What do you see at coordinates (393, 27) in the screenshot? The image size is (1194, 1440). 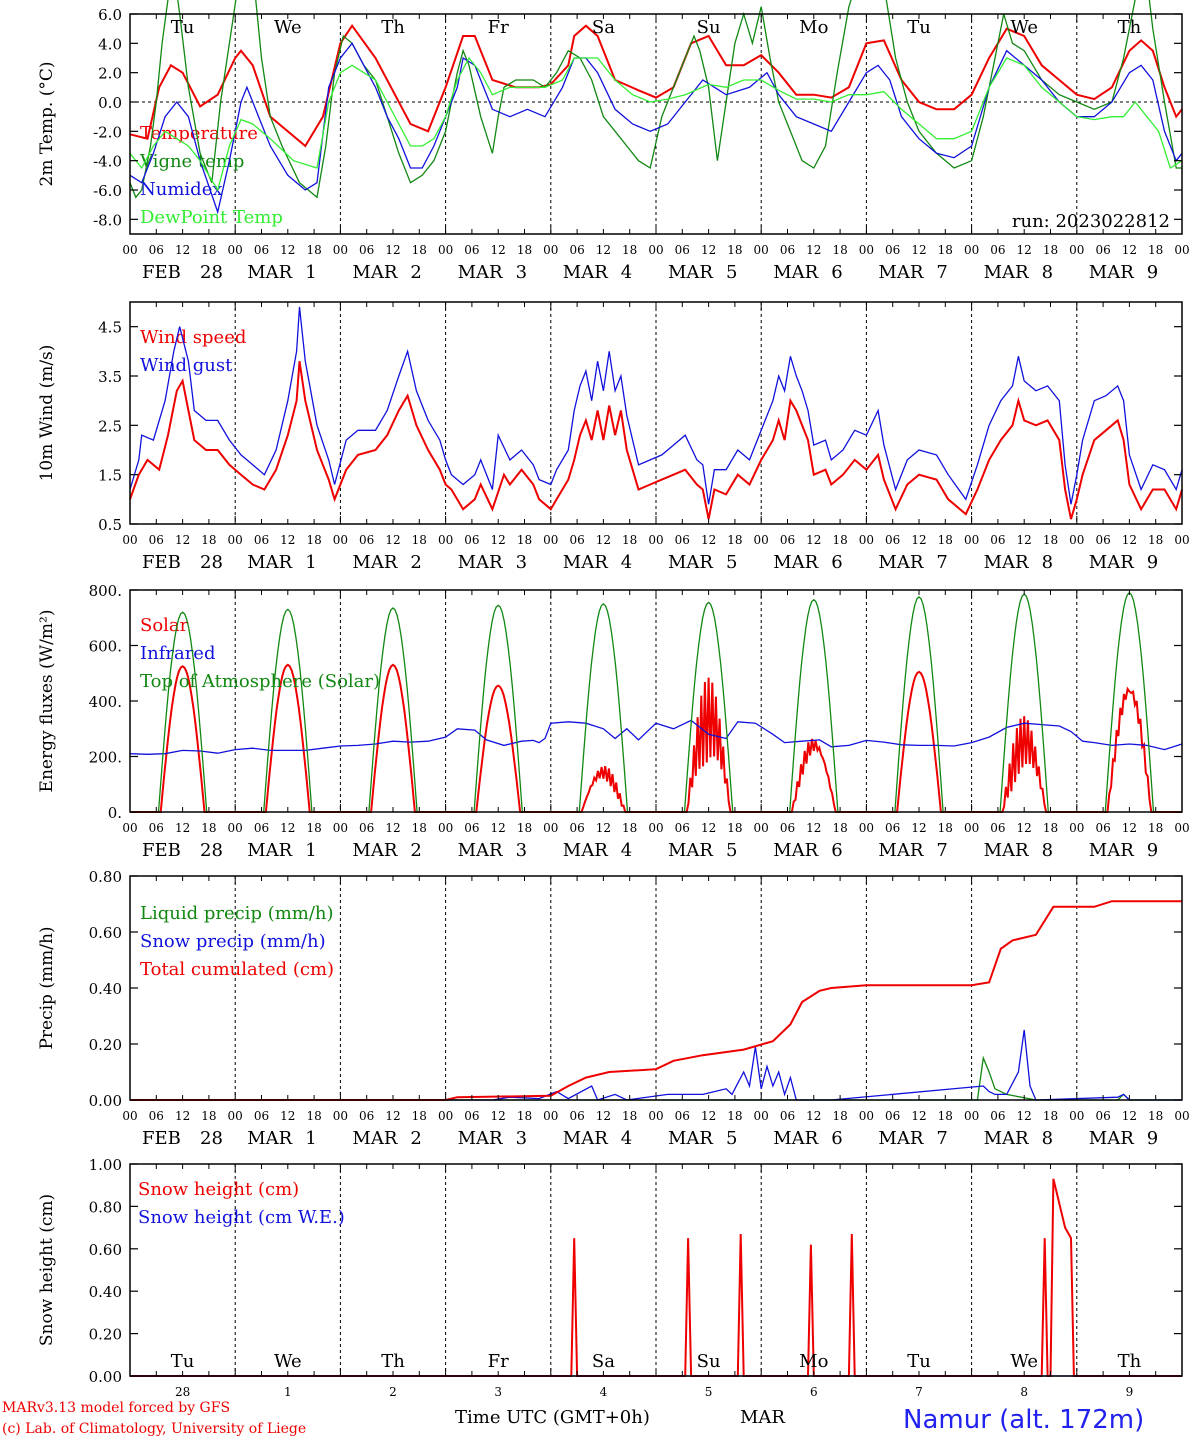 I see `day-name-label: Th` at bounding box center [393, 27].